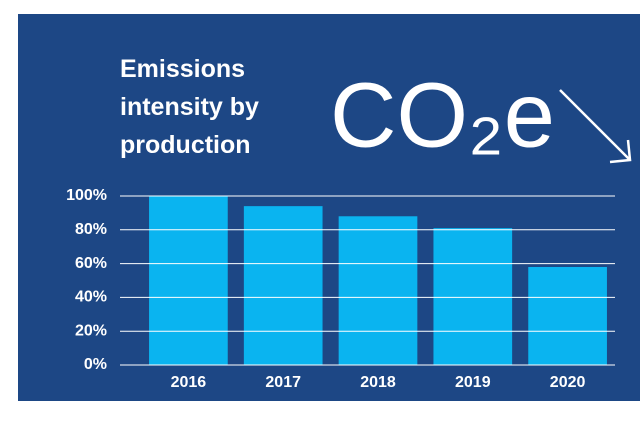 This screenshot has height=429, width=640. I want to click on y-tick-label: 80%, so click(91, 229).